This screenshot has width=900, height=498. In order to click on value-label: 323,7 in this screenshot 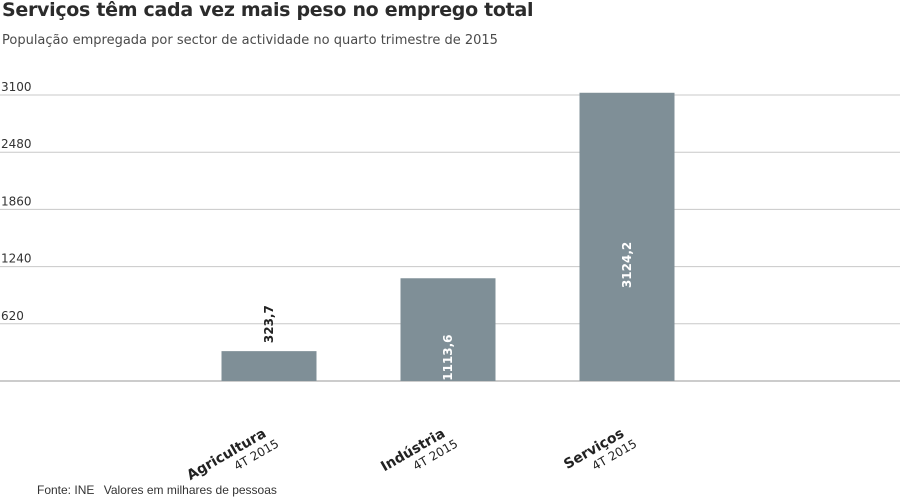, I will do `click(269, 324)`.